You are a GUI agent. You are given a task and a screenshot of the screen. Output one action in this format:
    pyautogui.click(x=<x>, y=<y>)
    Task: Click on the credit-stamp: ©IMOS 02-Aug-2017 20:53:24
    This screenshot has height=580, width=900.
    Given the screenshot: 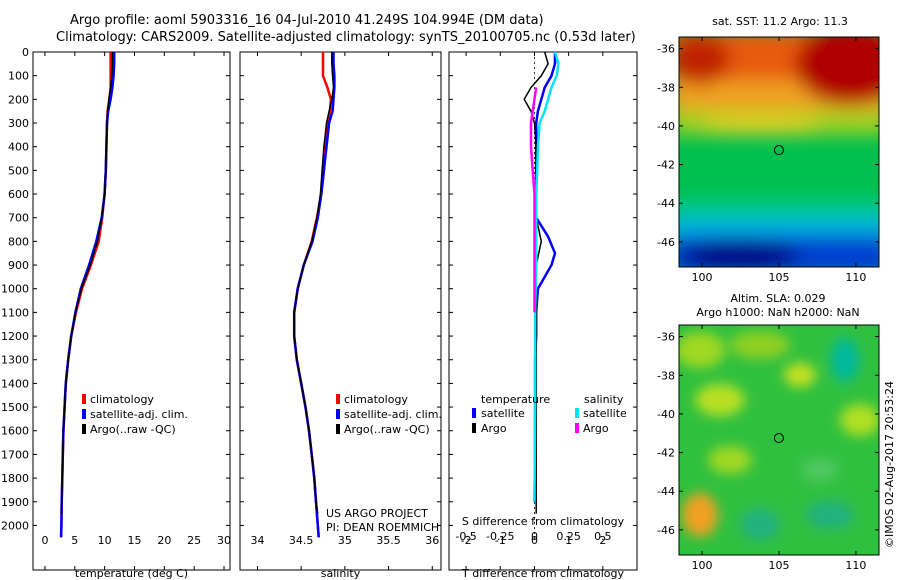 What is the action you would take?
    pyautogui.click(x=889, y=464)
    